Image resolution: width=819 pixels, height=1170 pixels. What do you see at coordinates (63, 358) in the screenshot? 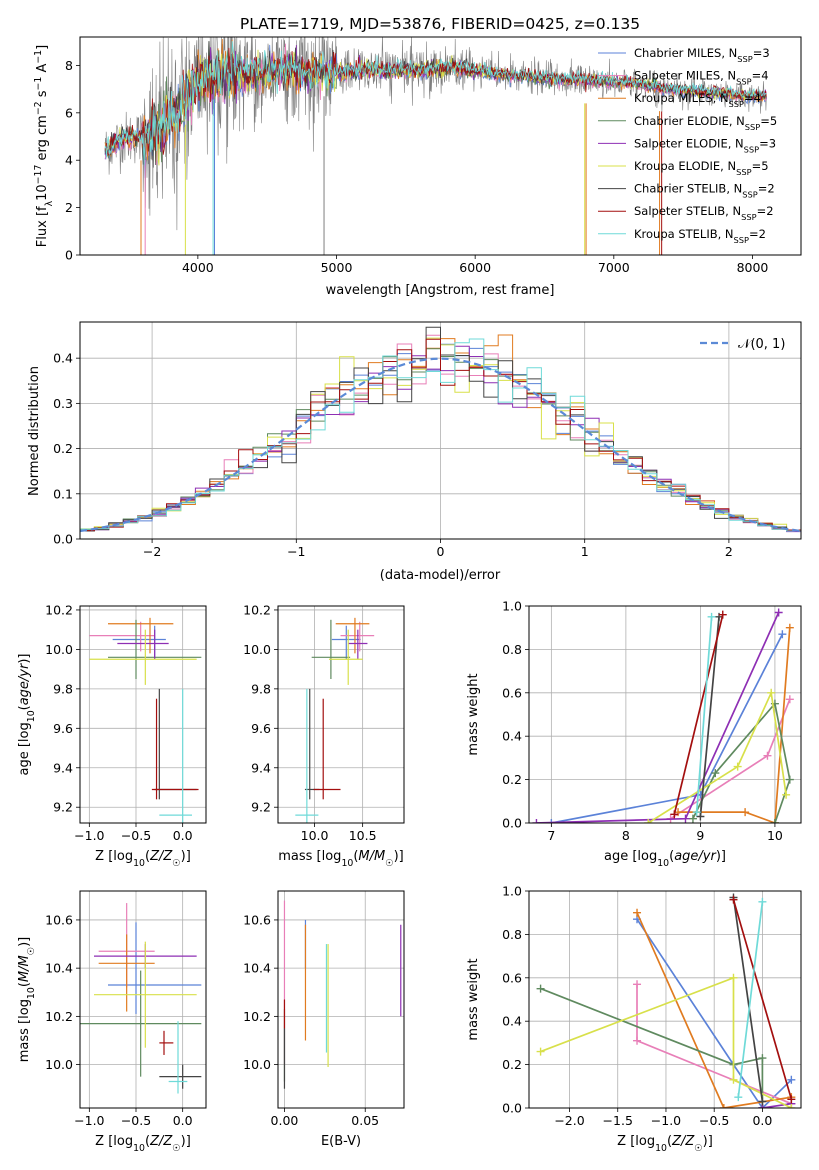
I see `y-tick-label: 0.4` at bounding box center [63, 358].